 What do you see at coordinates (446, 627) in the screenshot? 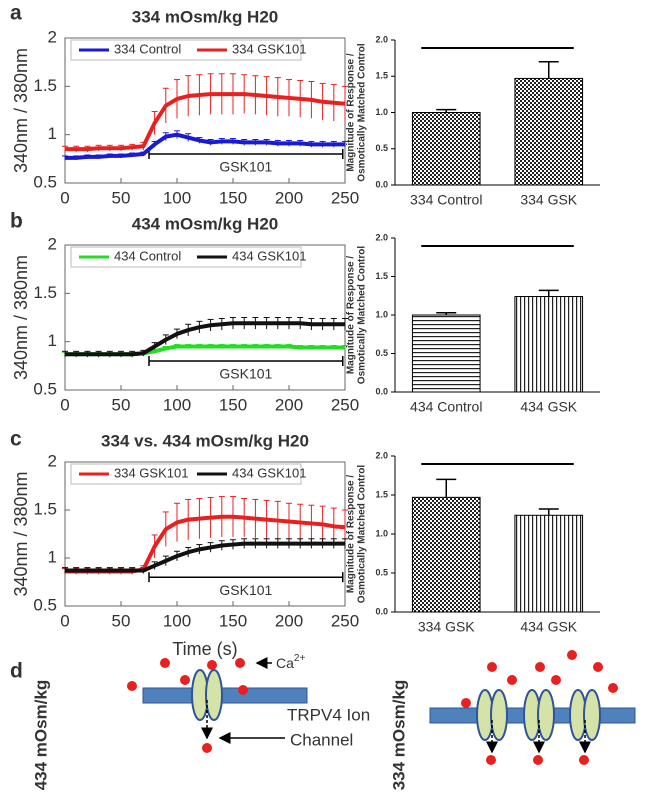
I see `x-tick-label: 334 GSK` at bounding box center [446, 627].